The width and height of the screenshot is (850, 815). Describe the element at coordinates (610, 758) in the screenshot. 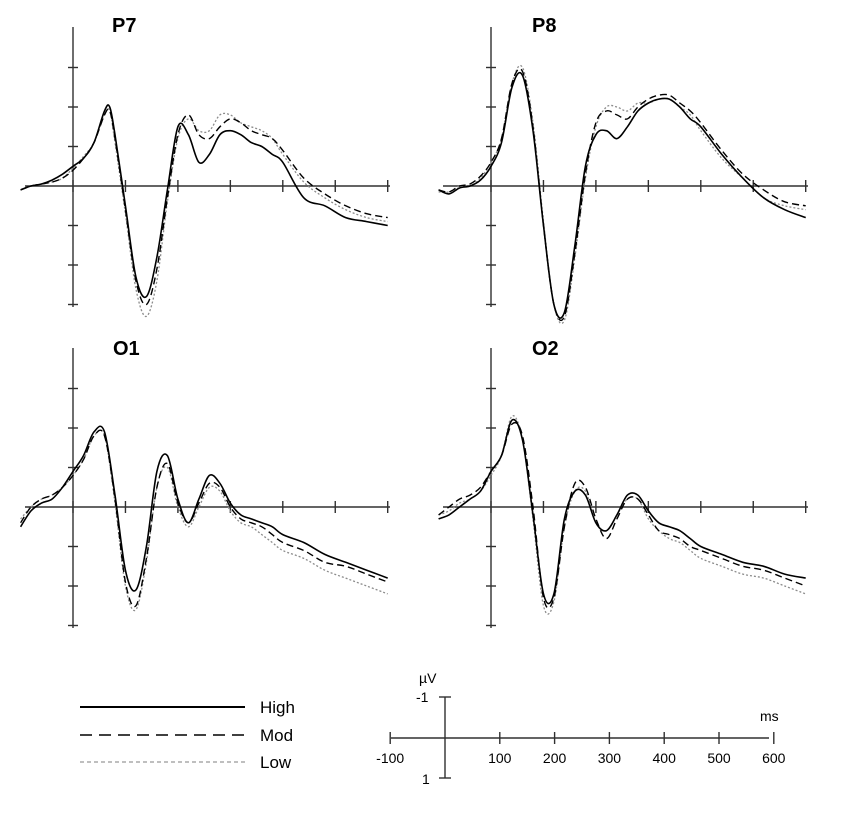

I see `scale-x-tick-label: 300` at that location.